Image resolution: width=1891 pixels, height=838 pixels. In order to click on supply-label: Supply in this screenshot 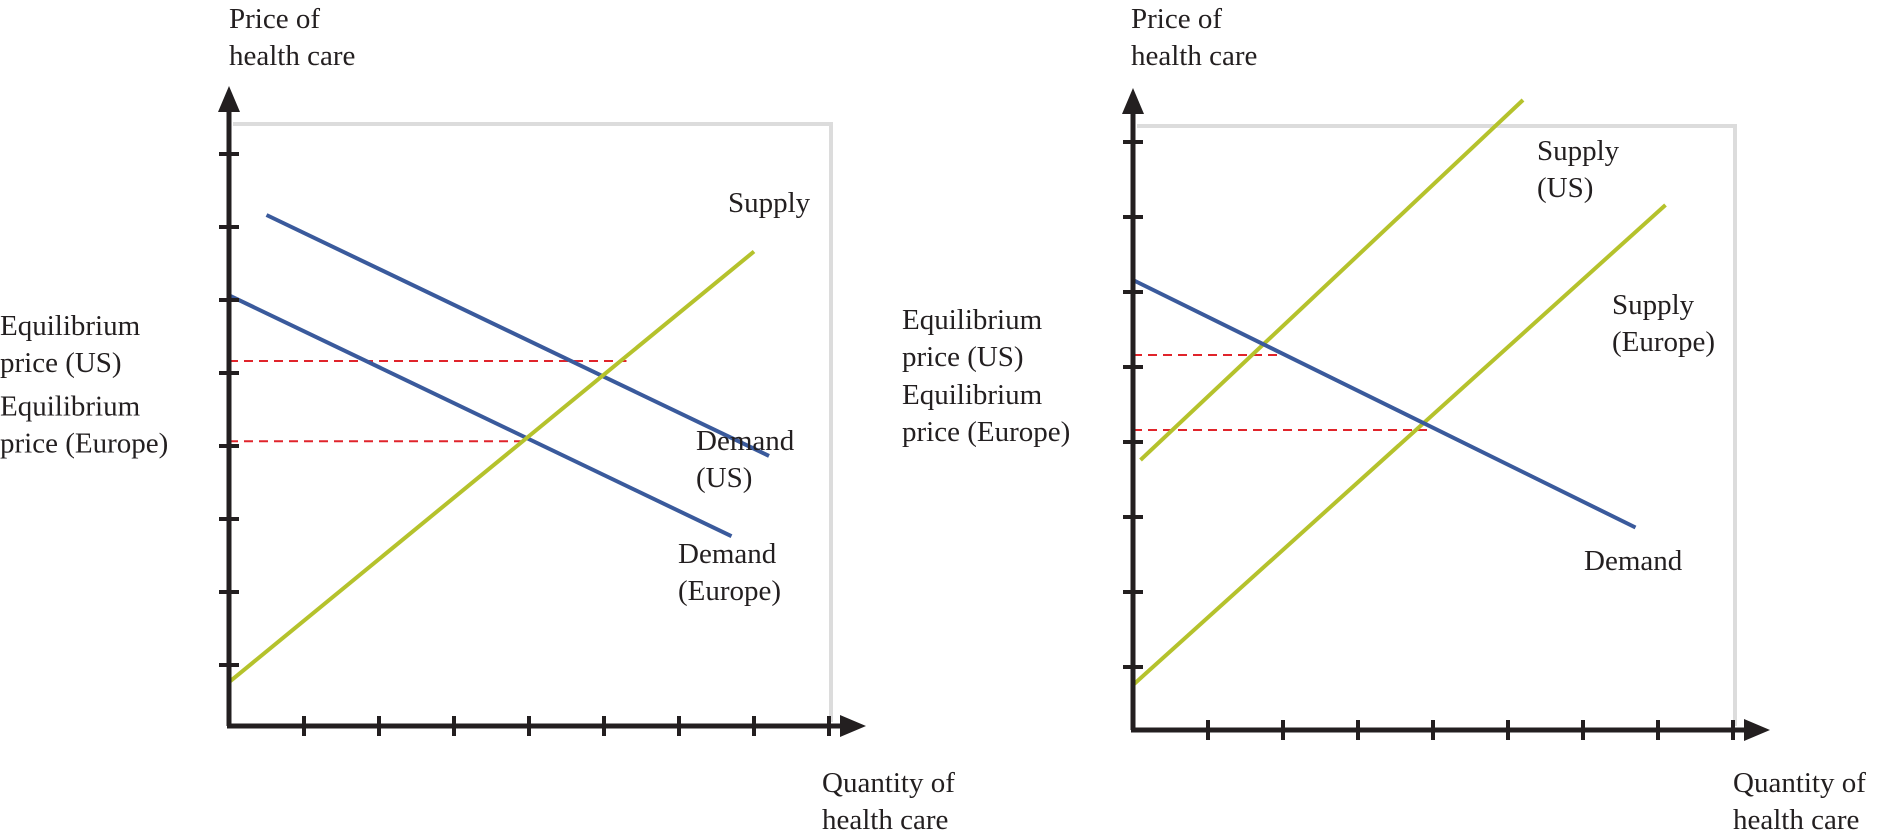, I will do `click(769, 203)`.